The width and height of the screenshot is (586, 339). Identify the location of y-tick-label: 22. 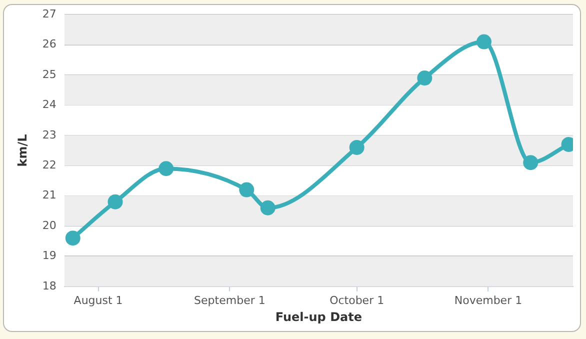
(49, 165).